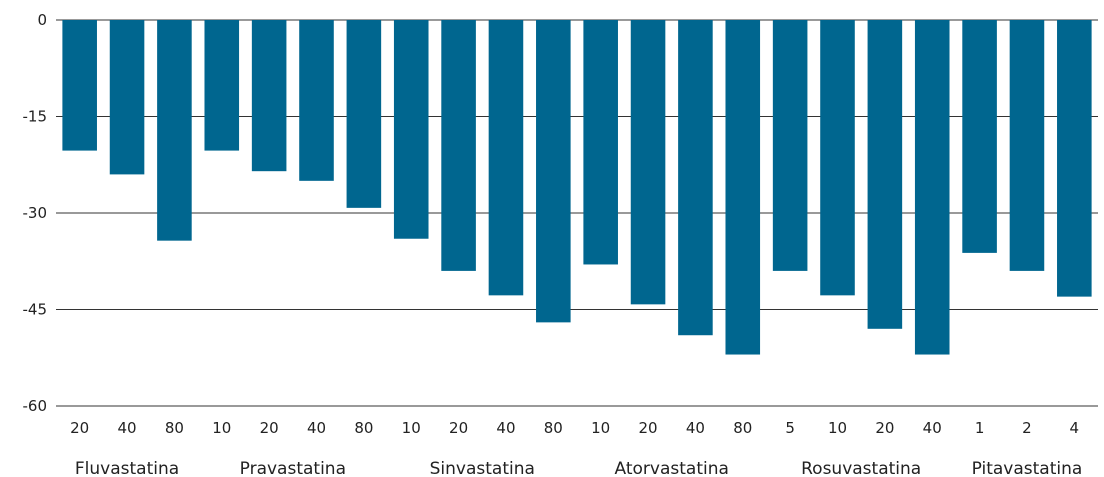 The image size is (1104, 477). I want to click on y-tick-label: 0, so click(42, 20).